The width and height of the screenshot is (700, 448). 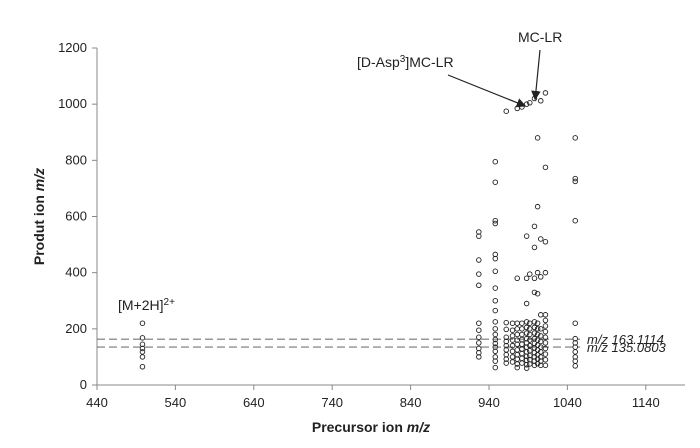 I want to click on x-tick-label: 540, so click(x=176, y=402).